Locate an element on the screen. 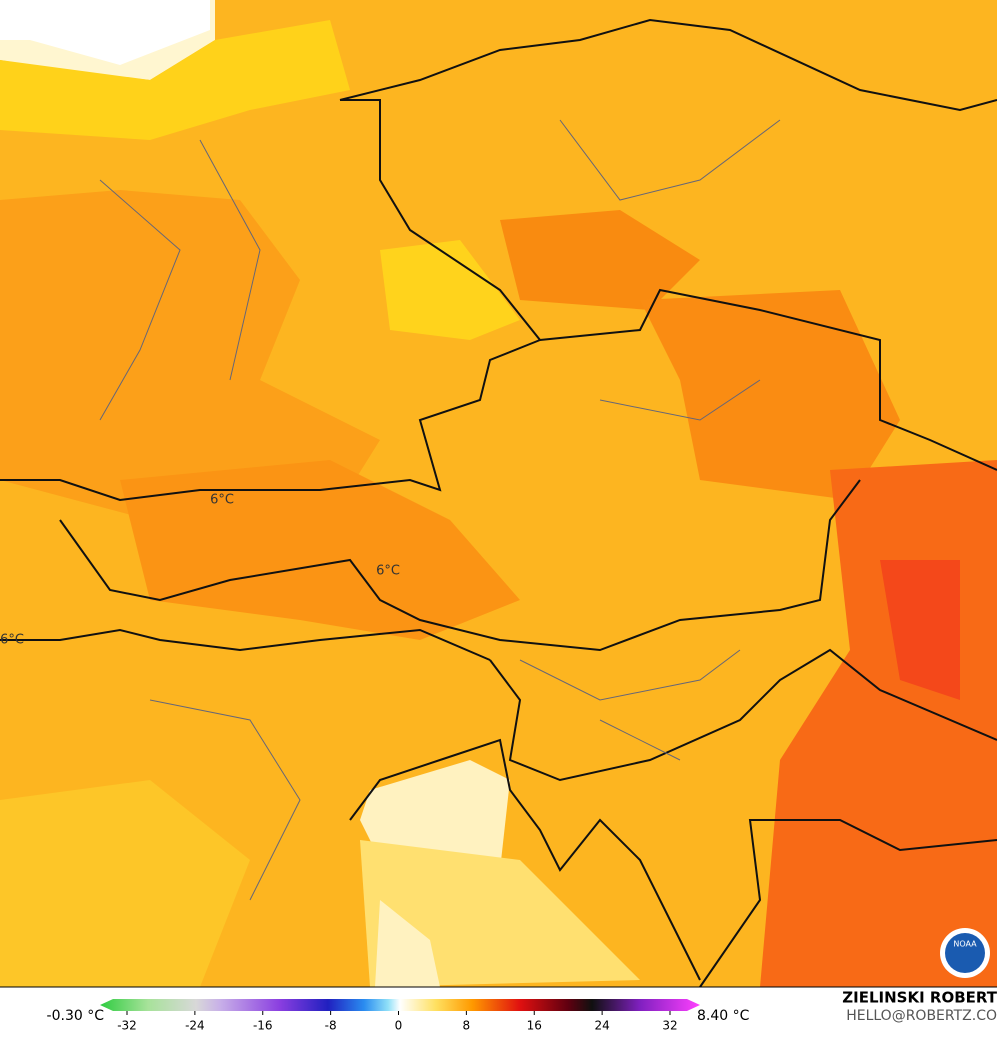  tick-label: -24 is located at coordinates (195, 1026).